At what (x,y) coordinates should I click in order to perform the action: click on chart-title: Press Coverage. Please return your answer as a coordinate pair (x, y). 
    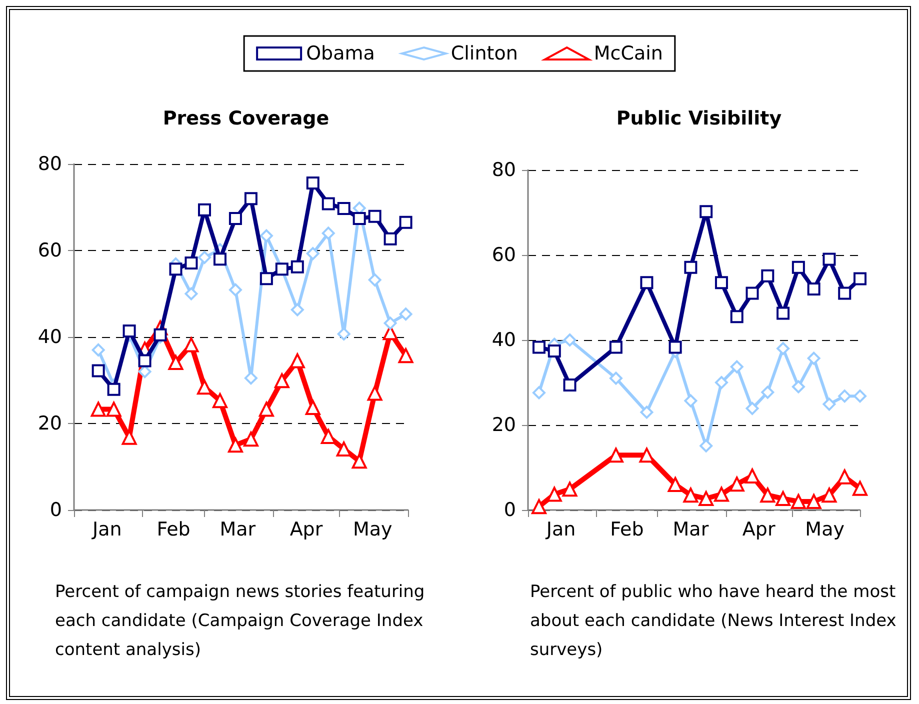
    Looking at the image, I should click on (246, 119).